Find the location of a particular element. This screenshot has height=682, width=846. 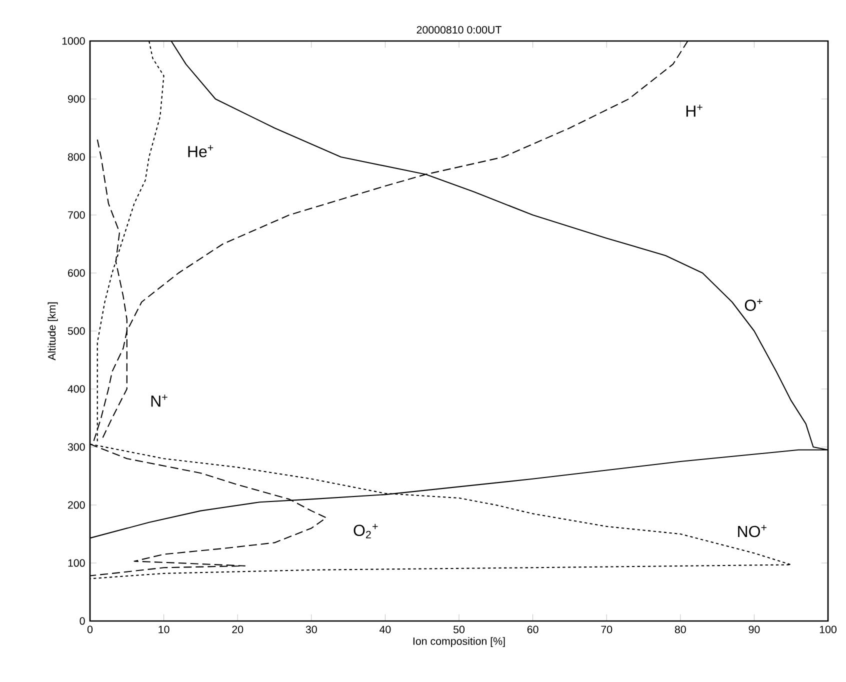

series-label: O$^{+}$ is located at coordinates (753, 304).